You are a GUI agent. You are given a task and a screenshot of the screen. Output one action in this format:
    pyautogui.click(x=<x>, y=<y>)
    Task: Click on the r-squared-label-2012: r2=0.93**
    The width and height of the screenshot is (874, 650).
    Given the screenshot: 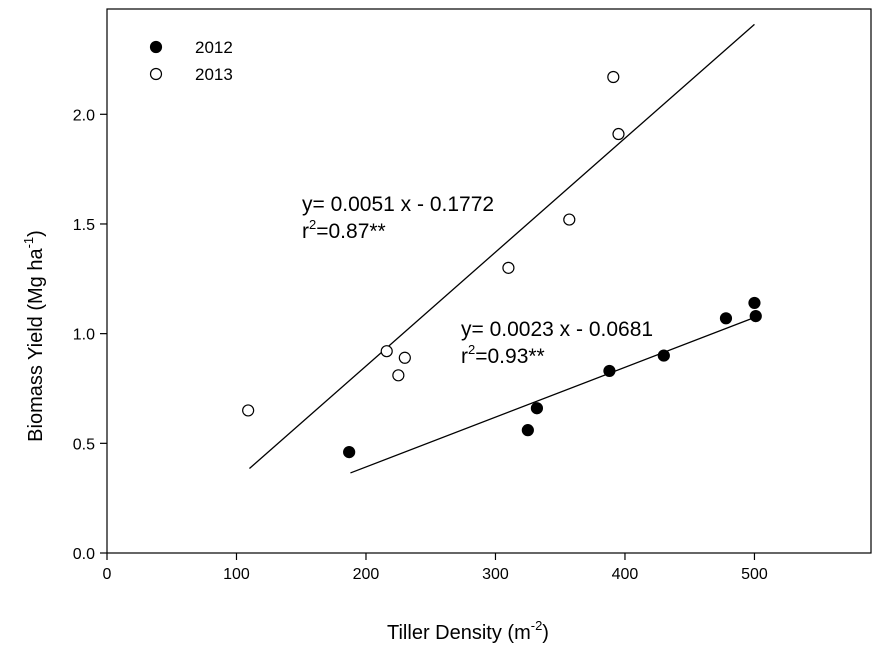 What is the action you would take?
    pyautogui.click(x=503, y=355)
    